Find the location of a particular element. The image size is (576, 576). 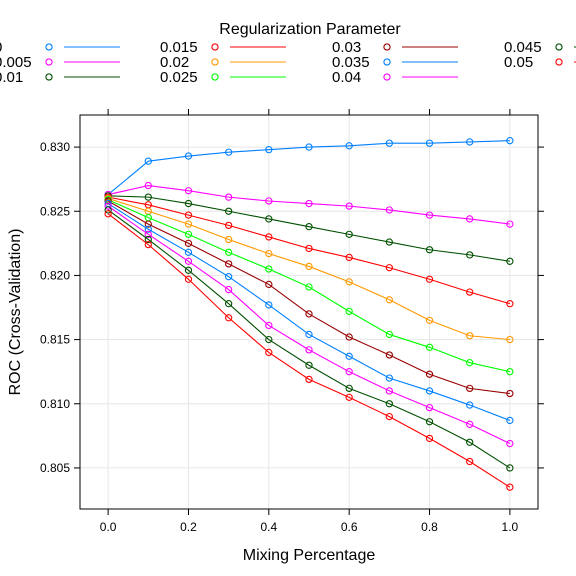

legend-label: 0.045 is located at coordinates (523, 47).